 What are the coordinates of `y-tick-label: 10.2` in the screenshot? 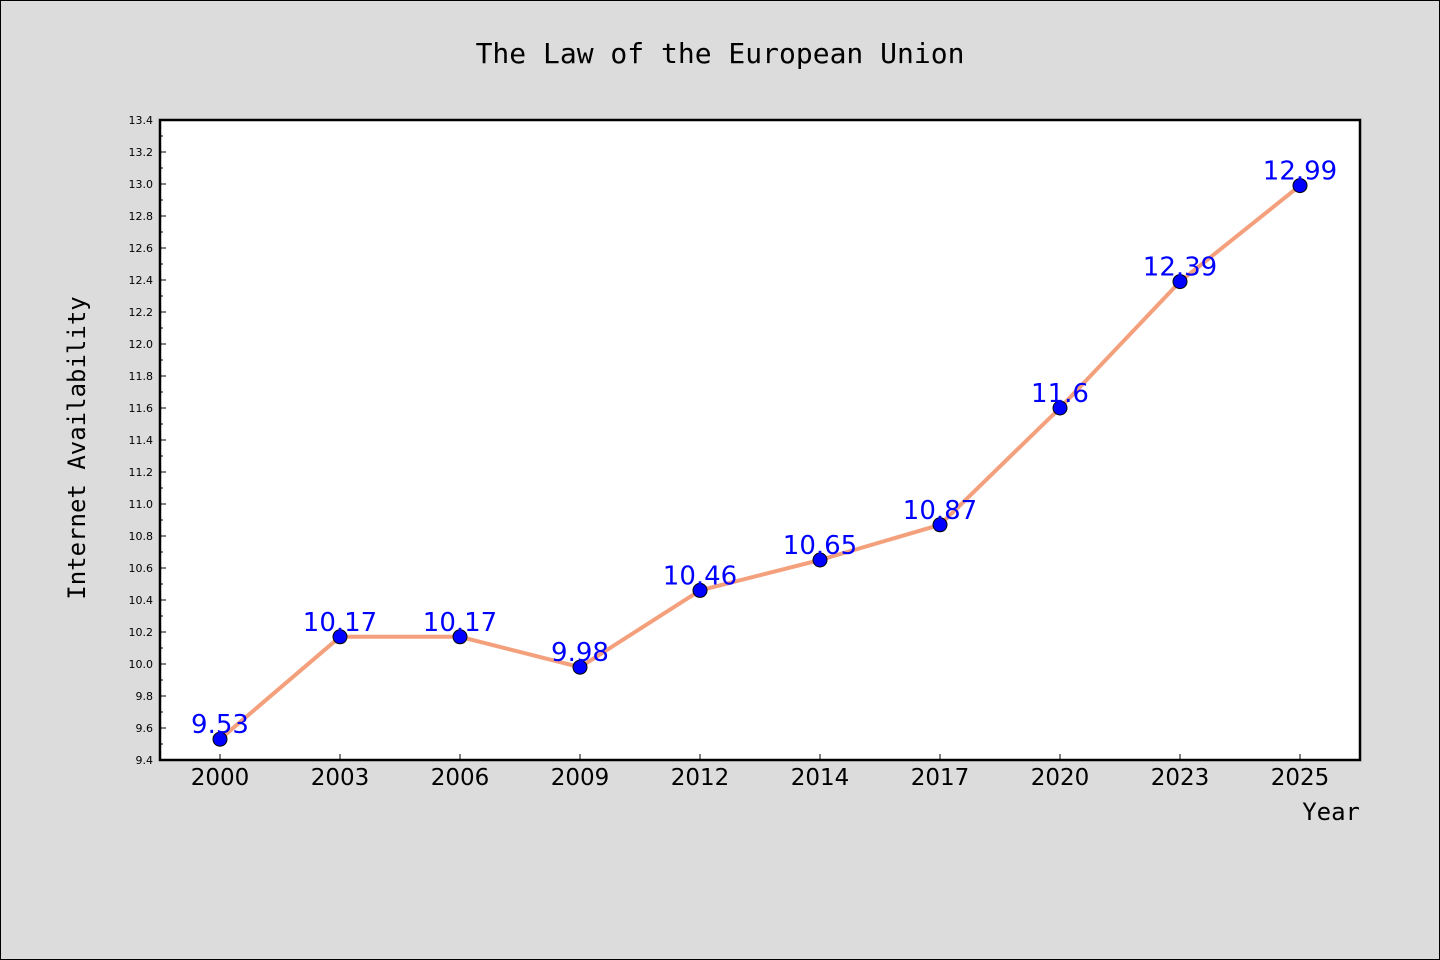 It's located at (141, 632).